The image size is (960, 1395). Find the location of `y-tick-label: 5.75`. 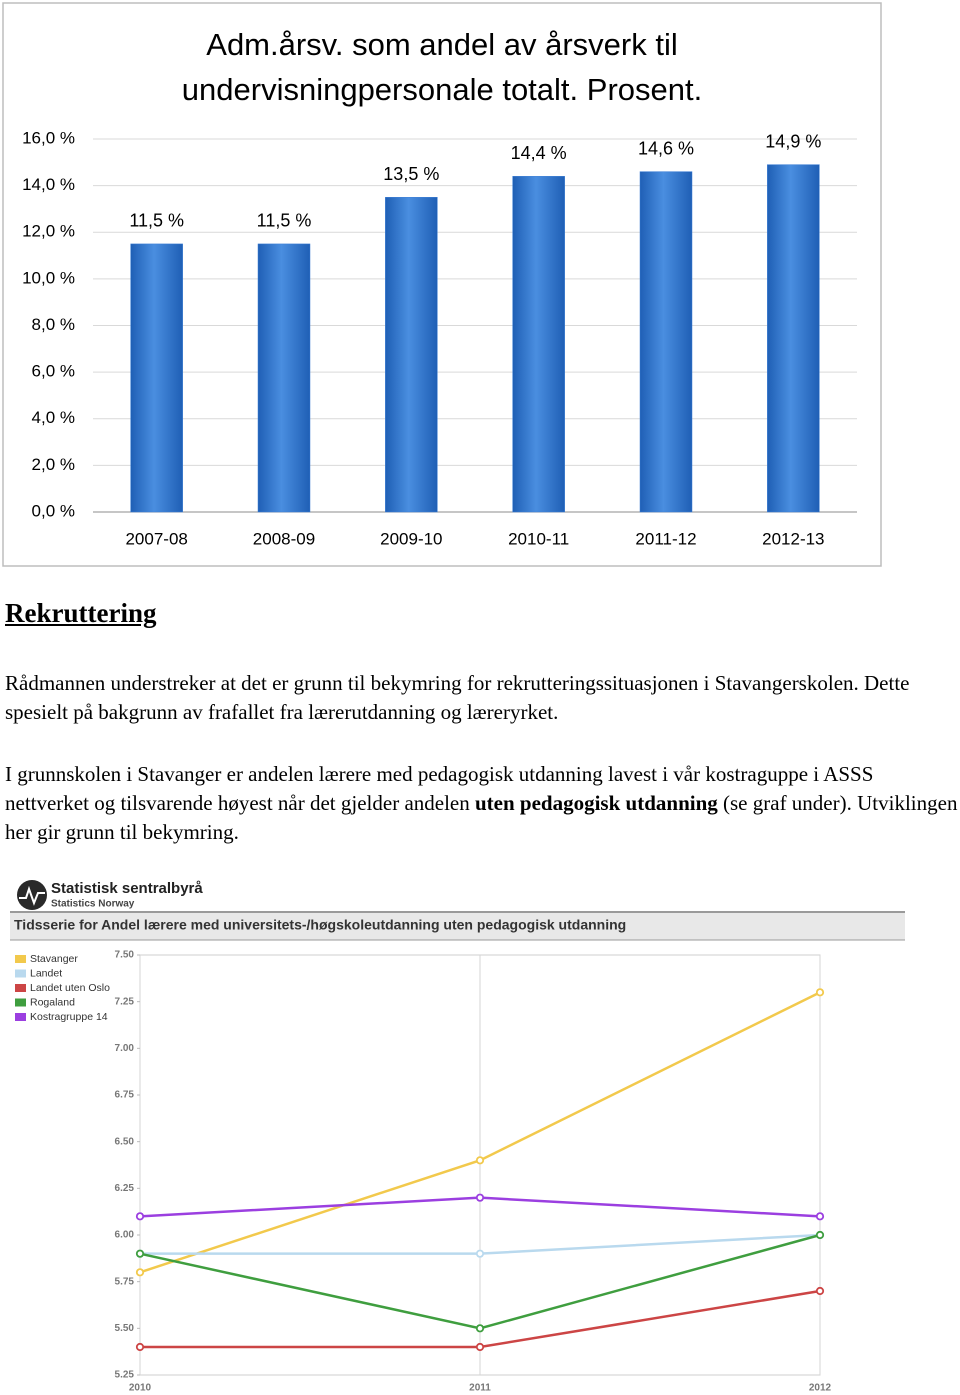

y-tick-label: 5.75 is located at coordinates (125, 1281).